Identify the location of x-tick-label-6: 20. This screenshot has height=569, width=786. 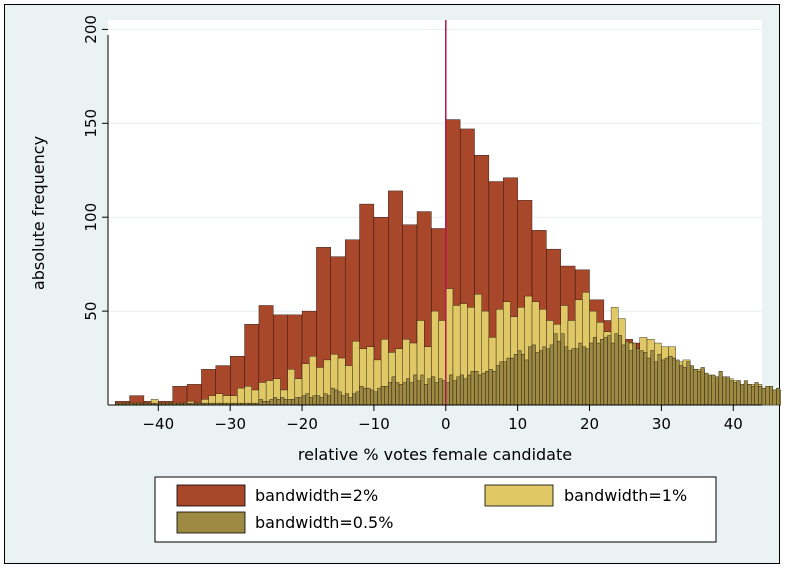
(589, 424).